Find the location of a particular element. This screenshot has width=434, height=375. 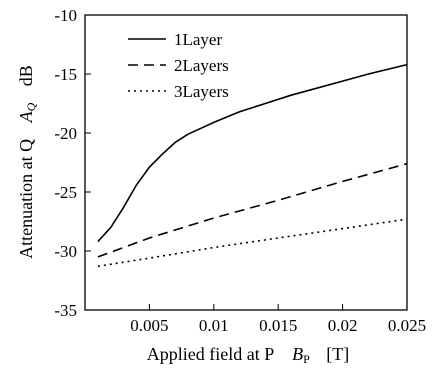

y-tick-label: -25 is located at coordinates (65, 192).